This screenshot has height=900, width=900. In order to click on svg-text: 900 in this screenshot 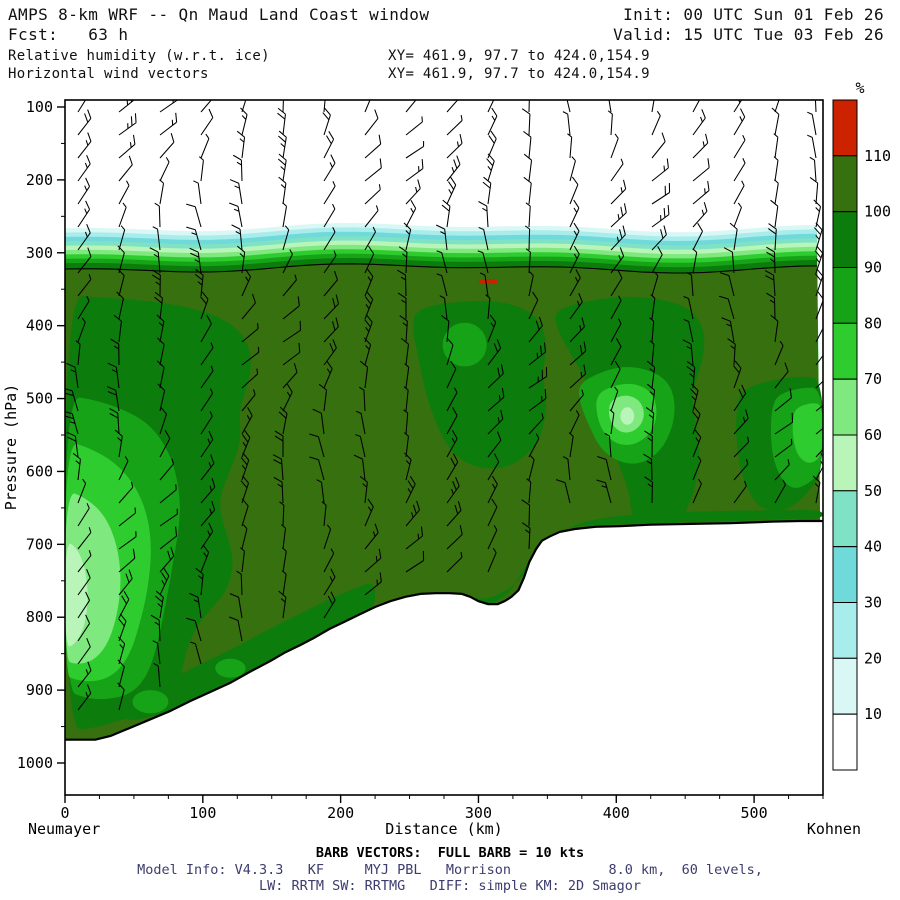, I will do `click(39, 690)`.